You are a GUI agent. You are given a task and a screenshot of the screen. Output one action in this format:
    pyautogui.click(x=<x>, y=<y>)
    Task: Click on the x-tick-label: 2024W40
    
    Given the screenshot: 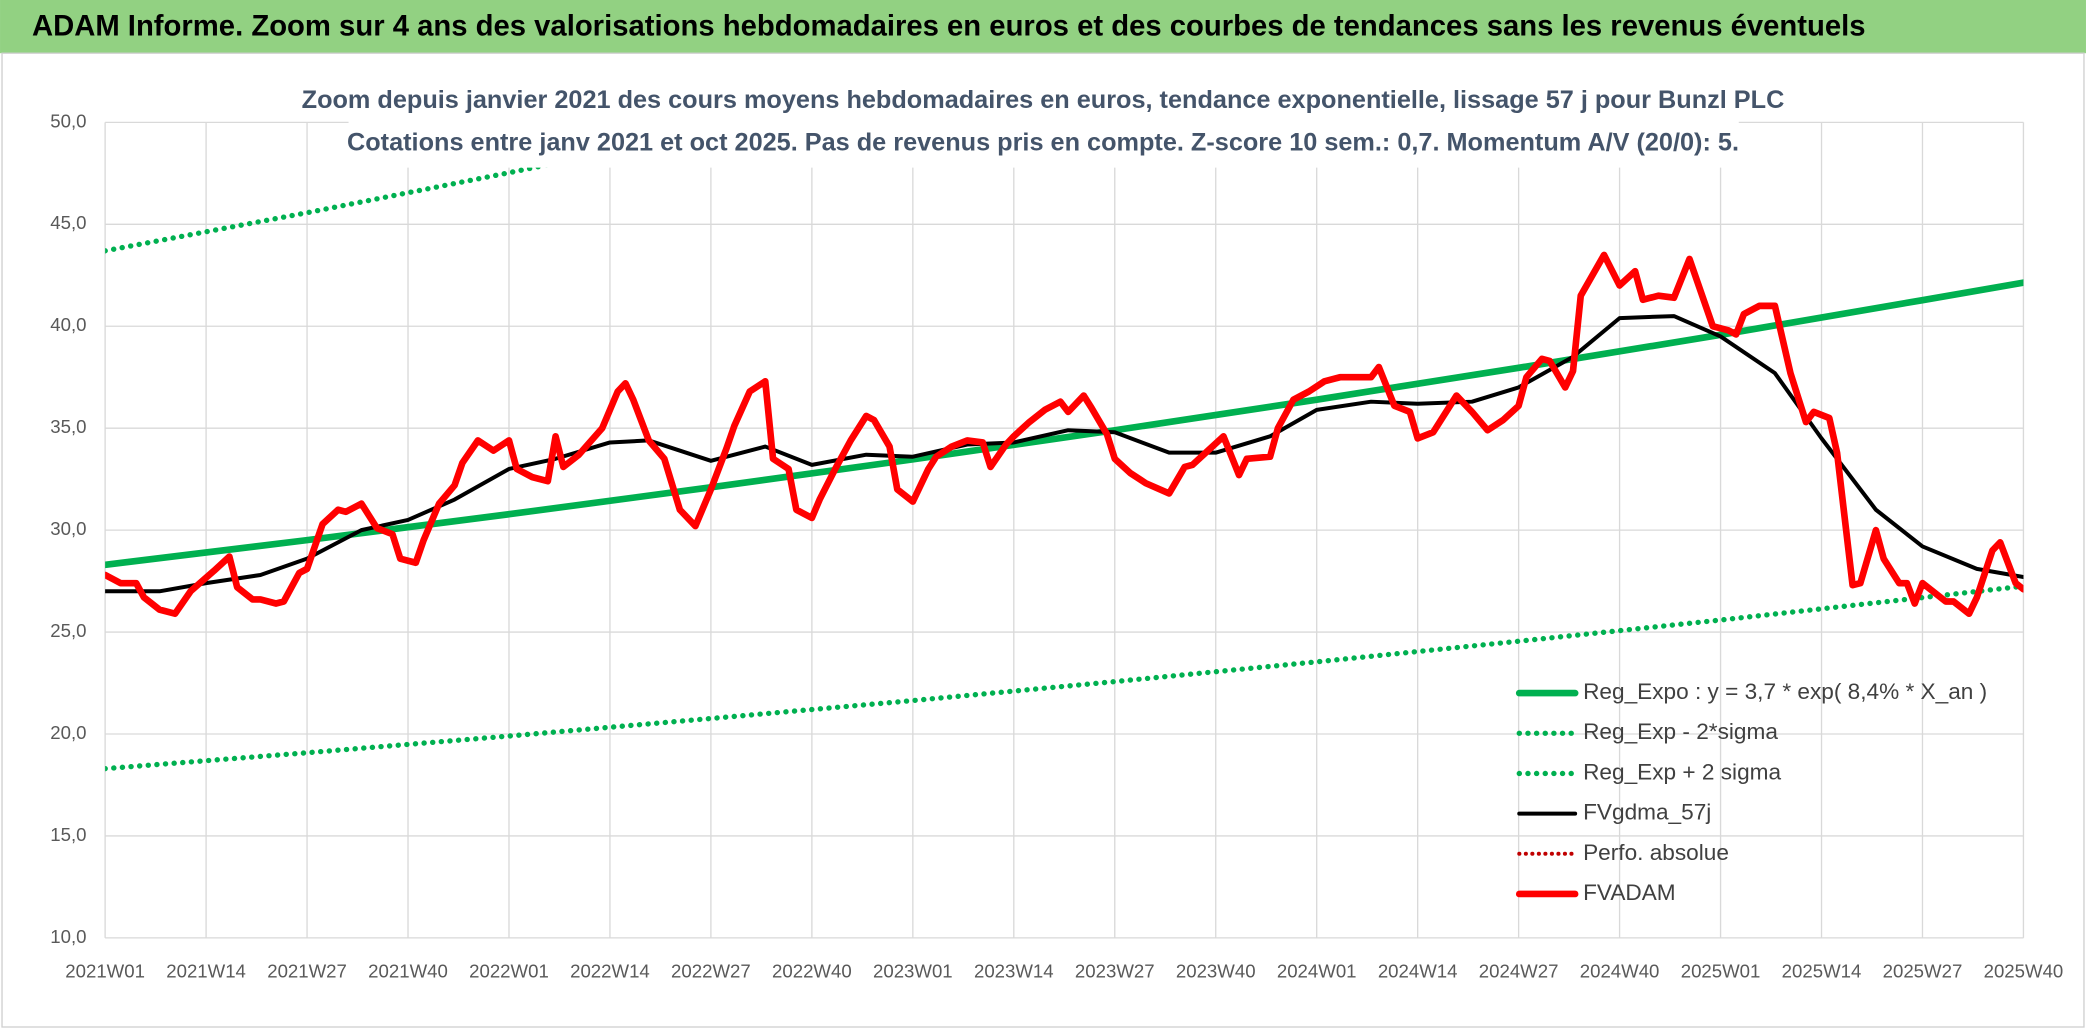 What is the action you would take?
    pyautogui.click(x=1620, y=970)
    